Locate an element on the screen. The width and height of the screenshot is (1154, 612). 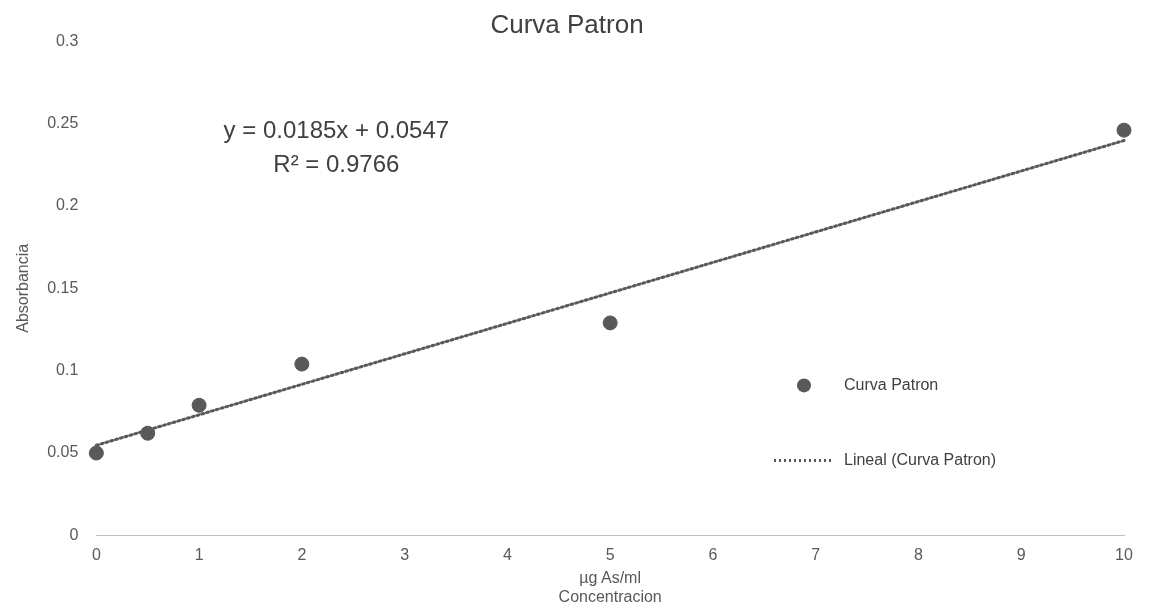
y-tick-label: 0.1 is located at coordinates (67, 370).